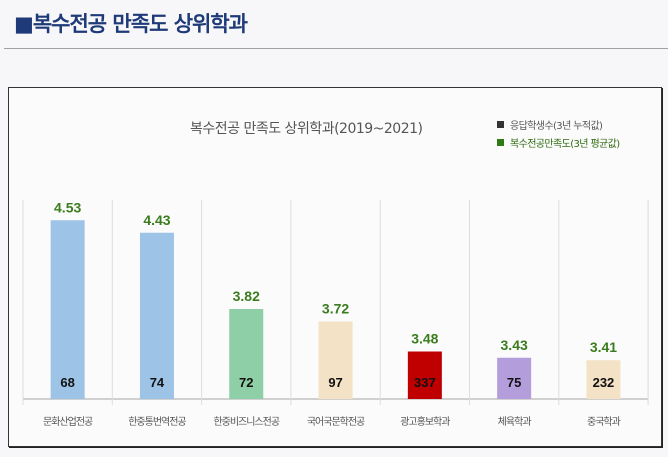 The height and width of the screenshot is (457, 668). I want to click on chart-title: 복수전공 만족도 상위학과(2019~2021), so click(306, 129).